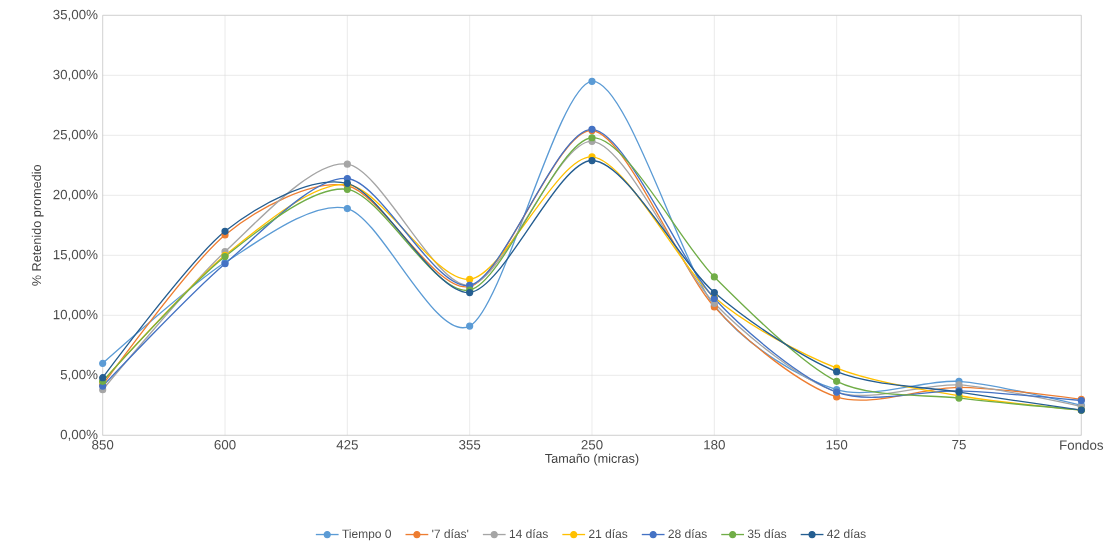  I want to click on y-tick-label: 5,00%, so click(79, 375).